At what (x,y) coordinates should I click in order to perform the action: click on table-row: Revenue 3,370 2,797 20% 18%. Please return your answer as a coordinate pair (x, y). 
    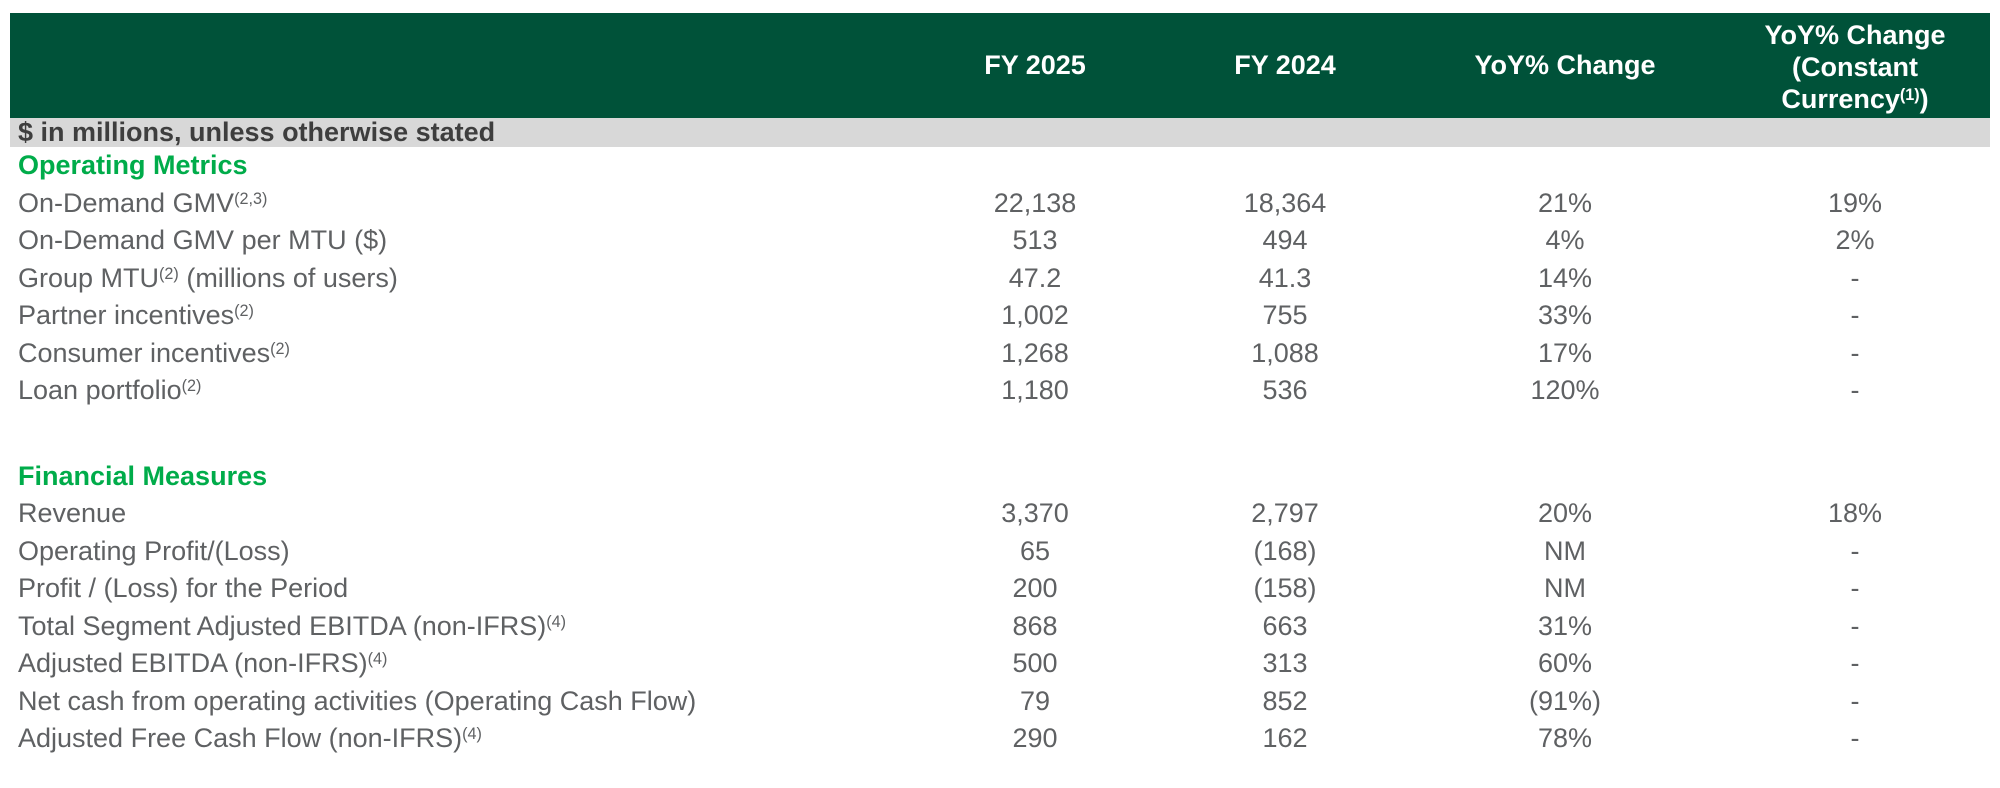
    Looking at the image, I should click on (1000, 514).